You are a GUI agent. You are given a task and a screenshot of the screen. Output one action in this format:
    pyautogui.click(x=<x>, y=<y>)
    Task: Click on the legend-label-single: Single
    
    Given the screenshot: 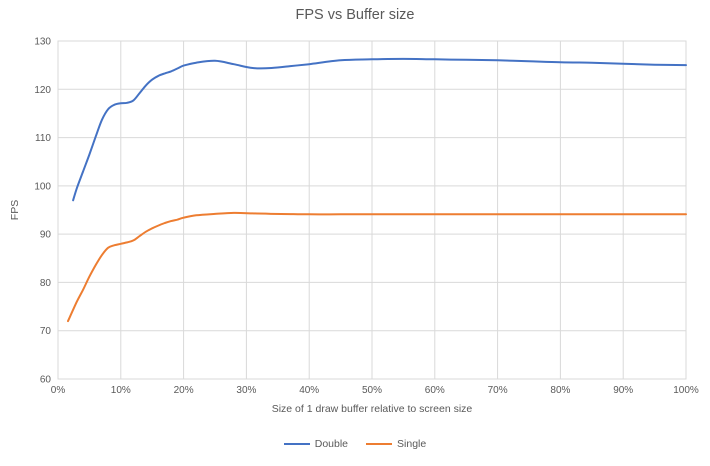 What is the action you would take?
    pyautogui.click(x=412, y=444)
    